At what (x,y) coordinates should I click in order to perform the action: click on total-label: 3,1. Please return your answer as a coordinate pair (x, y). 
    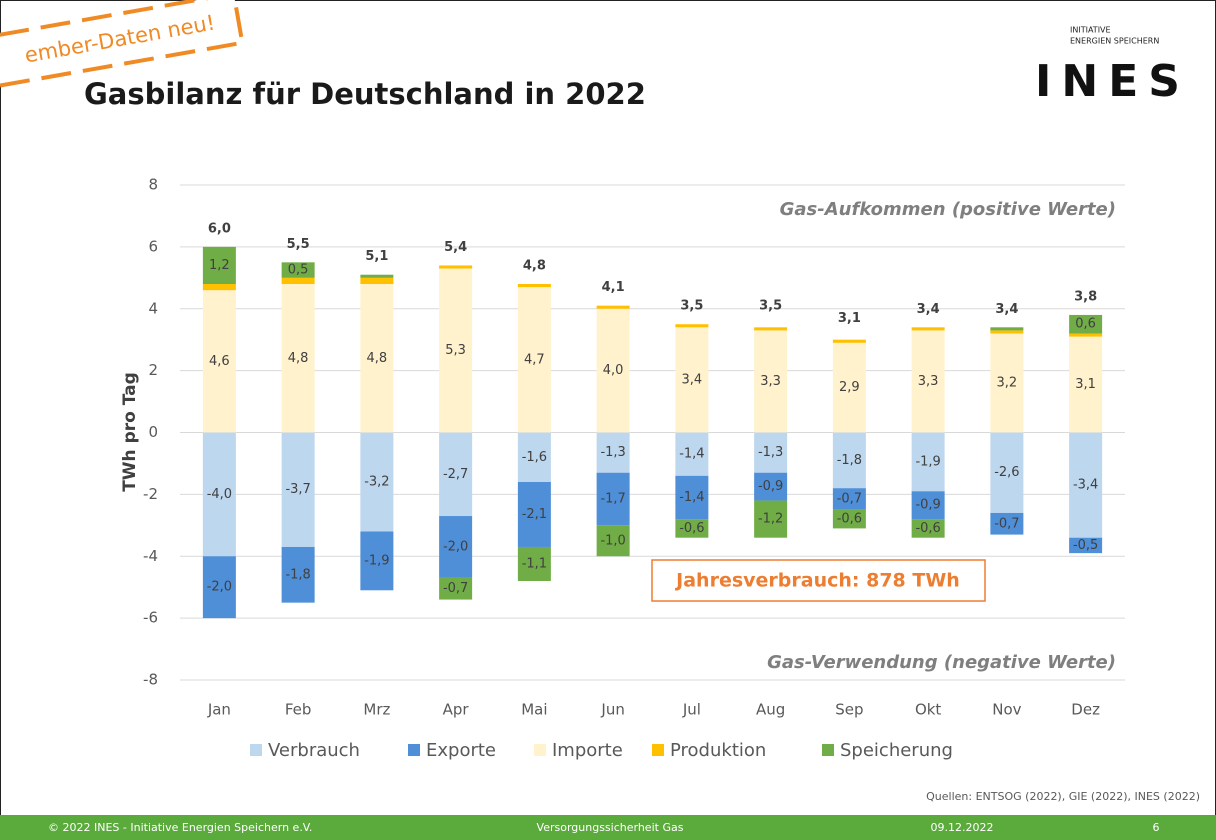
    Looking at the image, I should click on (849, 318).